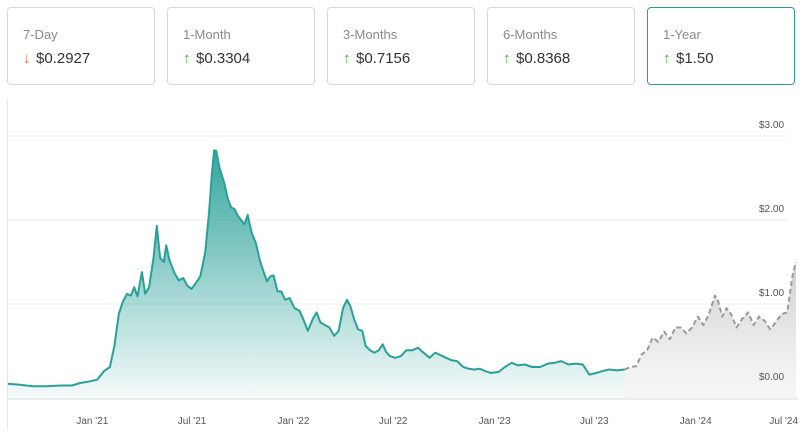 The width and height of the screenshot is (805, 437). Describe the element at coordinates (695, 58) in the screenshot. I see `card-value: $1.50` at that location.